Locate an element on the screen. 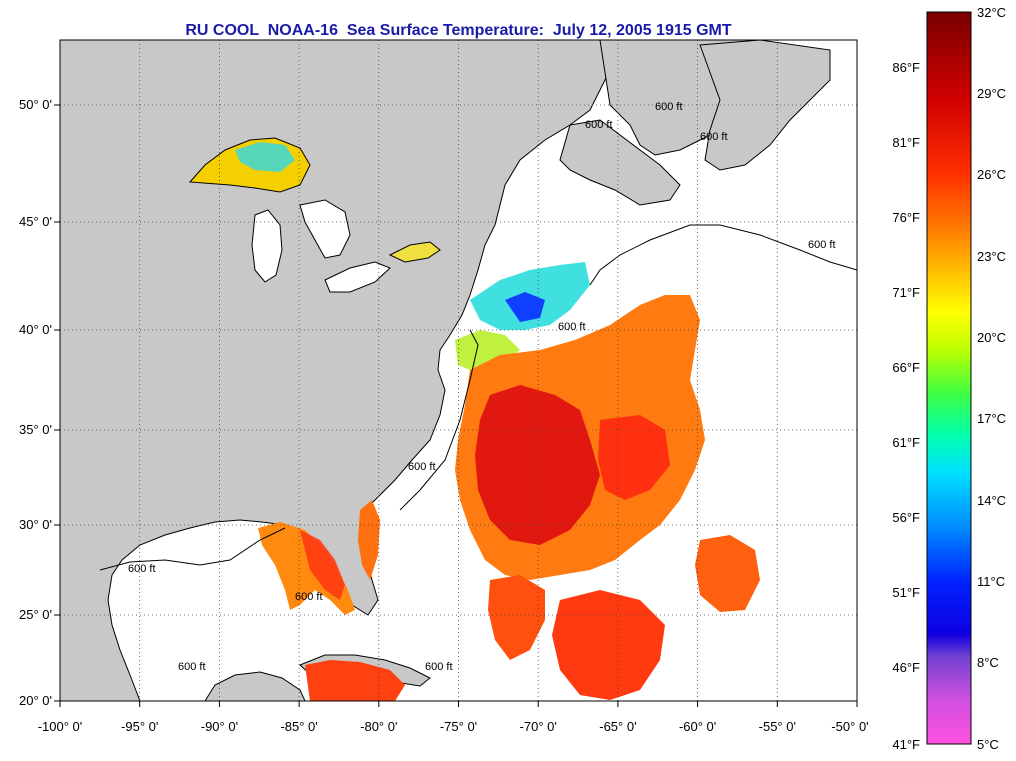 The height and width of the screenshot is (761, 1016). fahrenheit-label: 46°F is located at coordinates (906, 667).